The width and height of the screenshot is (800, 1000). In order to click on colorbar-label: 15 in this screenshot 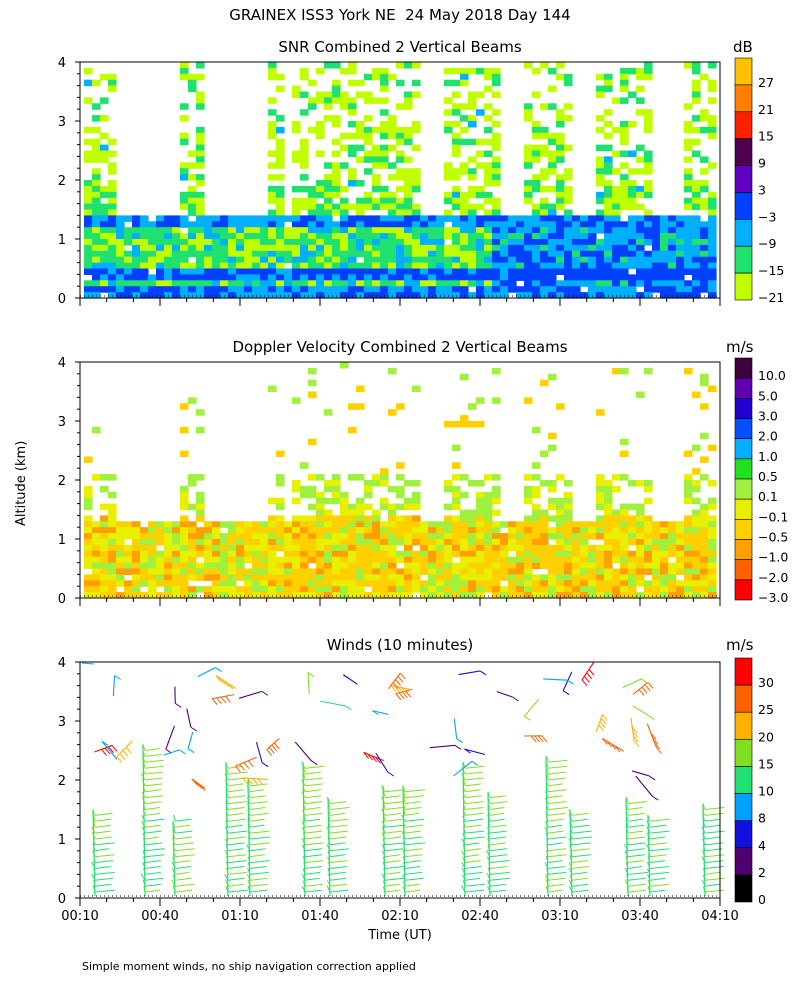, I will do `click(766, 763)`.